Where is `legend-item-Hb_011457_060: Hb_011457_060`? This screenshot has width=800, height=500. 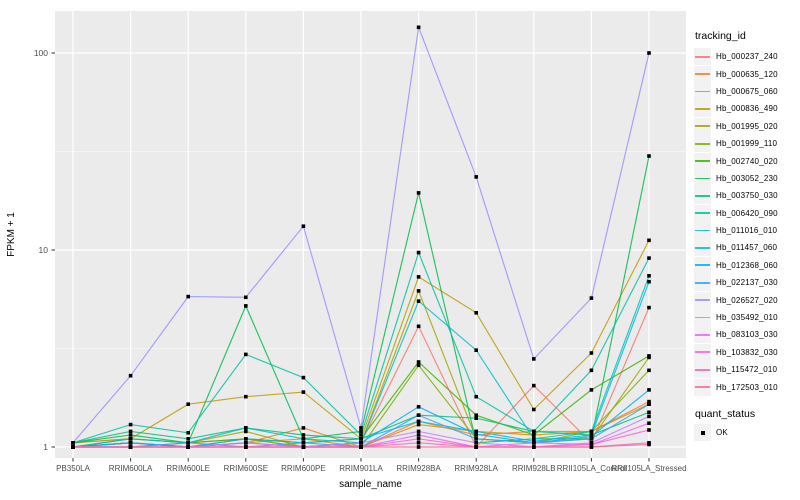
legend-item-Hb_011457_060: Hb_011457_060 is located at coordinates (747, 248).